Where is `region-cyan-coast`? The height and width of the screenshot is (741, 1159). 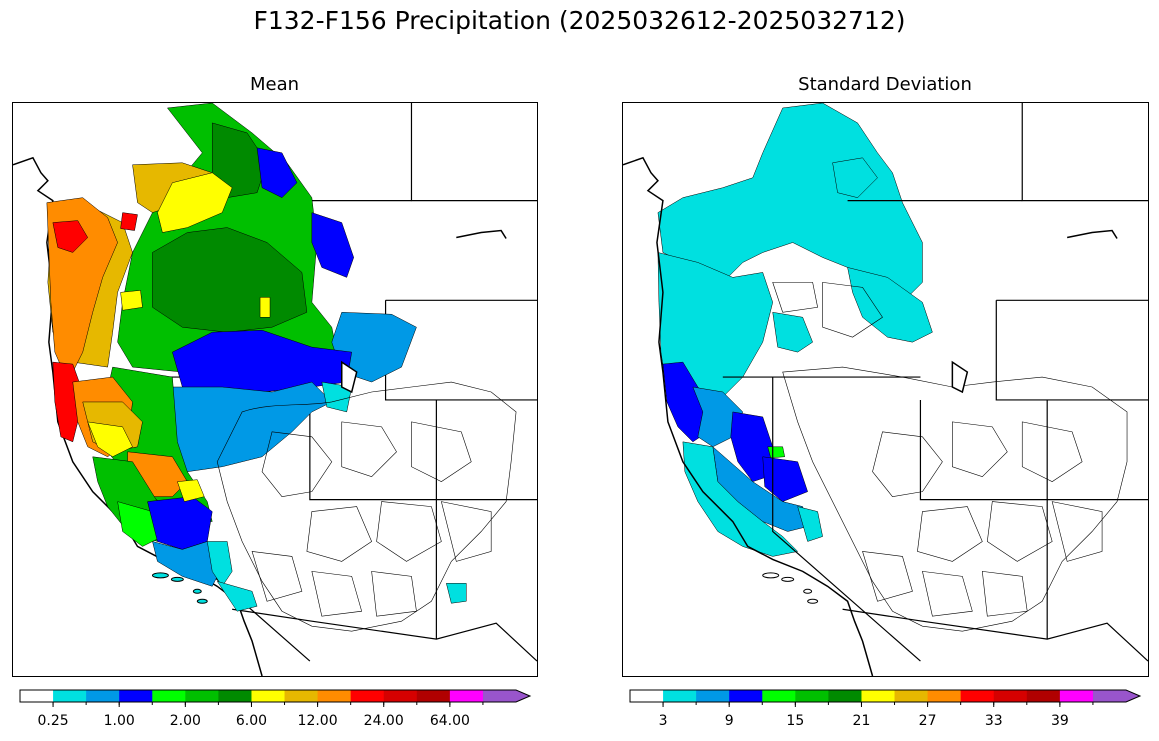 region-cyan-coast is located at coordinates (237, 596).